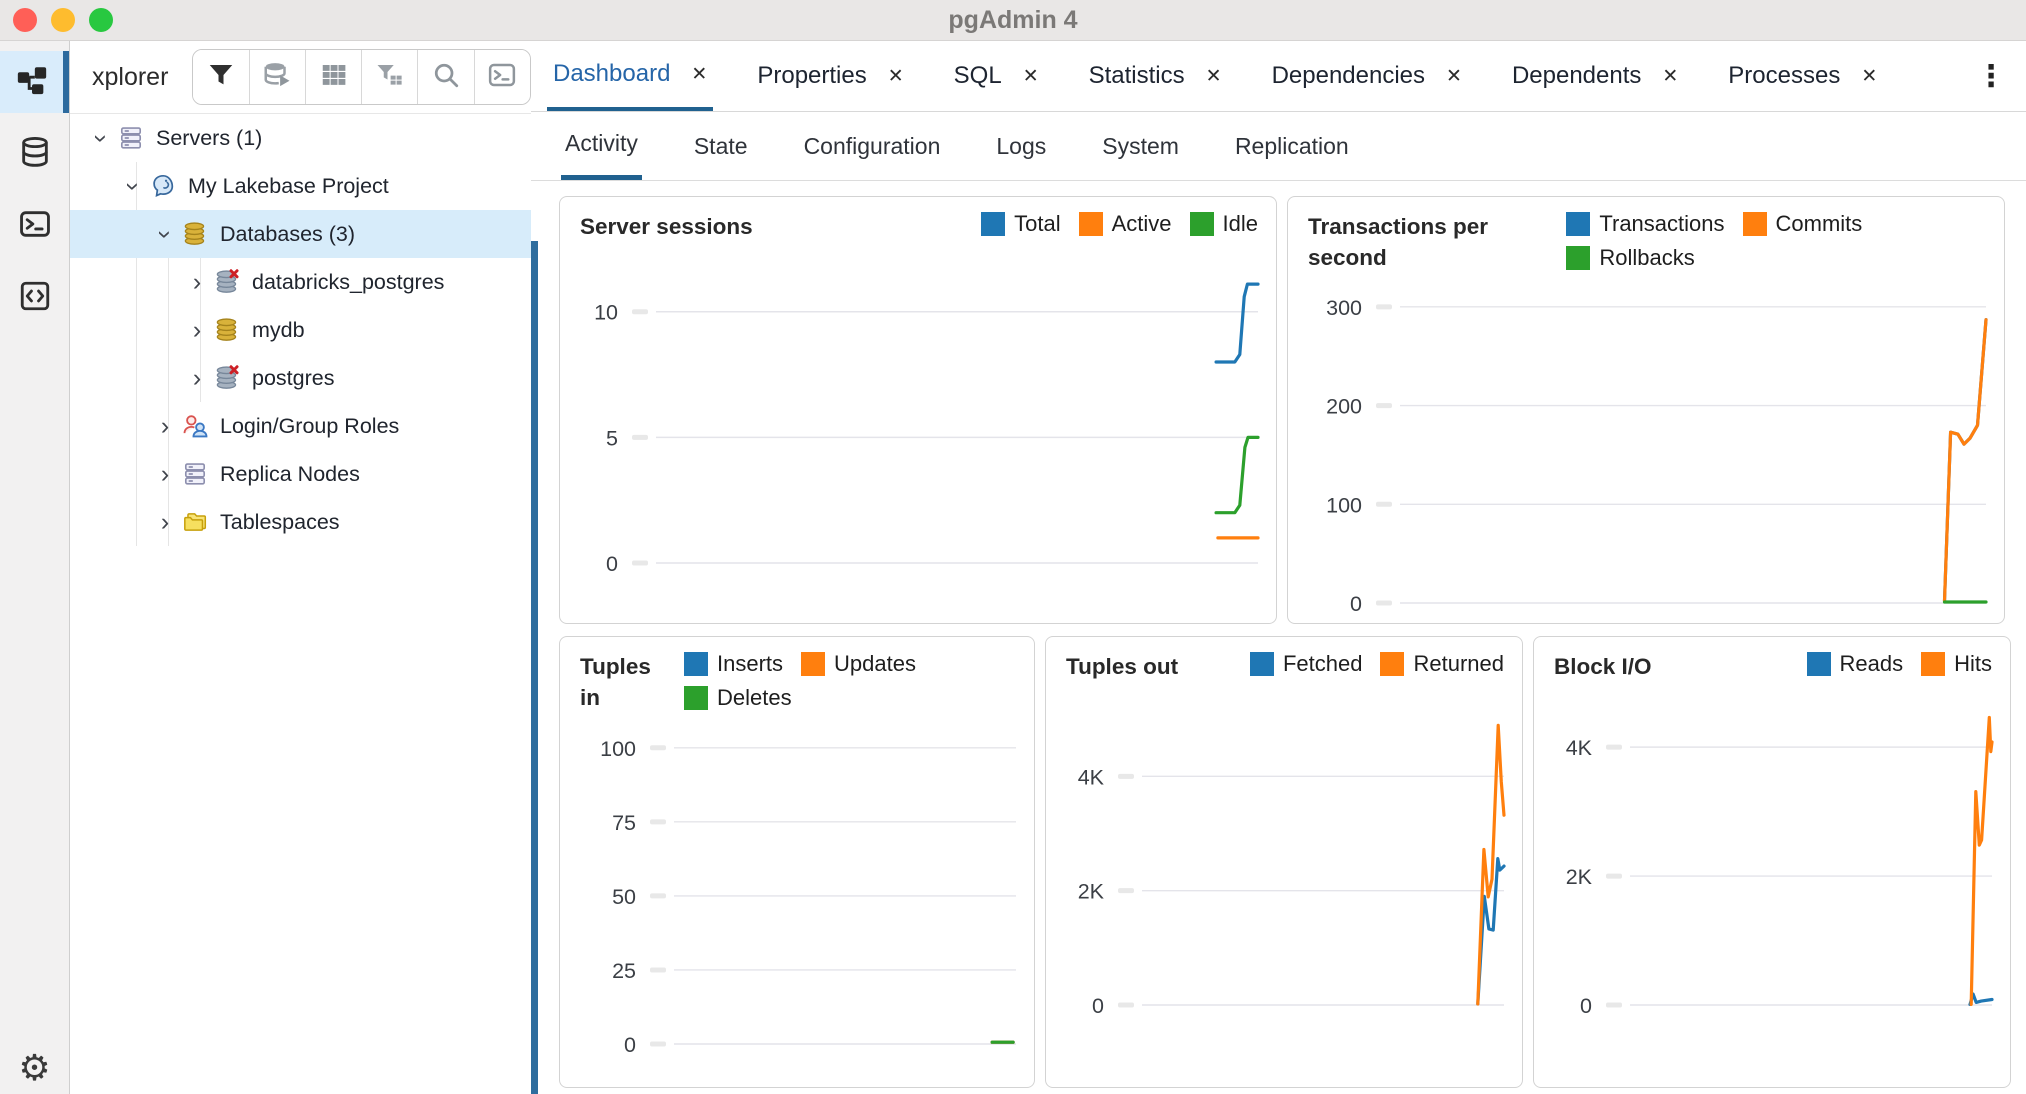 Image resolution: width=2026 pixels, height=1094 pixels. I want to click on tree-item-label: Servers (1), so click(209, 137).